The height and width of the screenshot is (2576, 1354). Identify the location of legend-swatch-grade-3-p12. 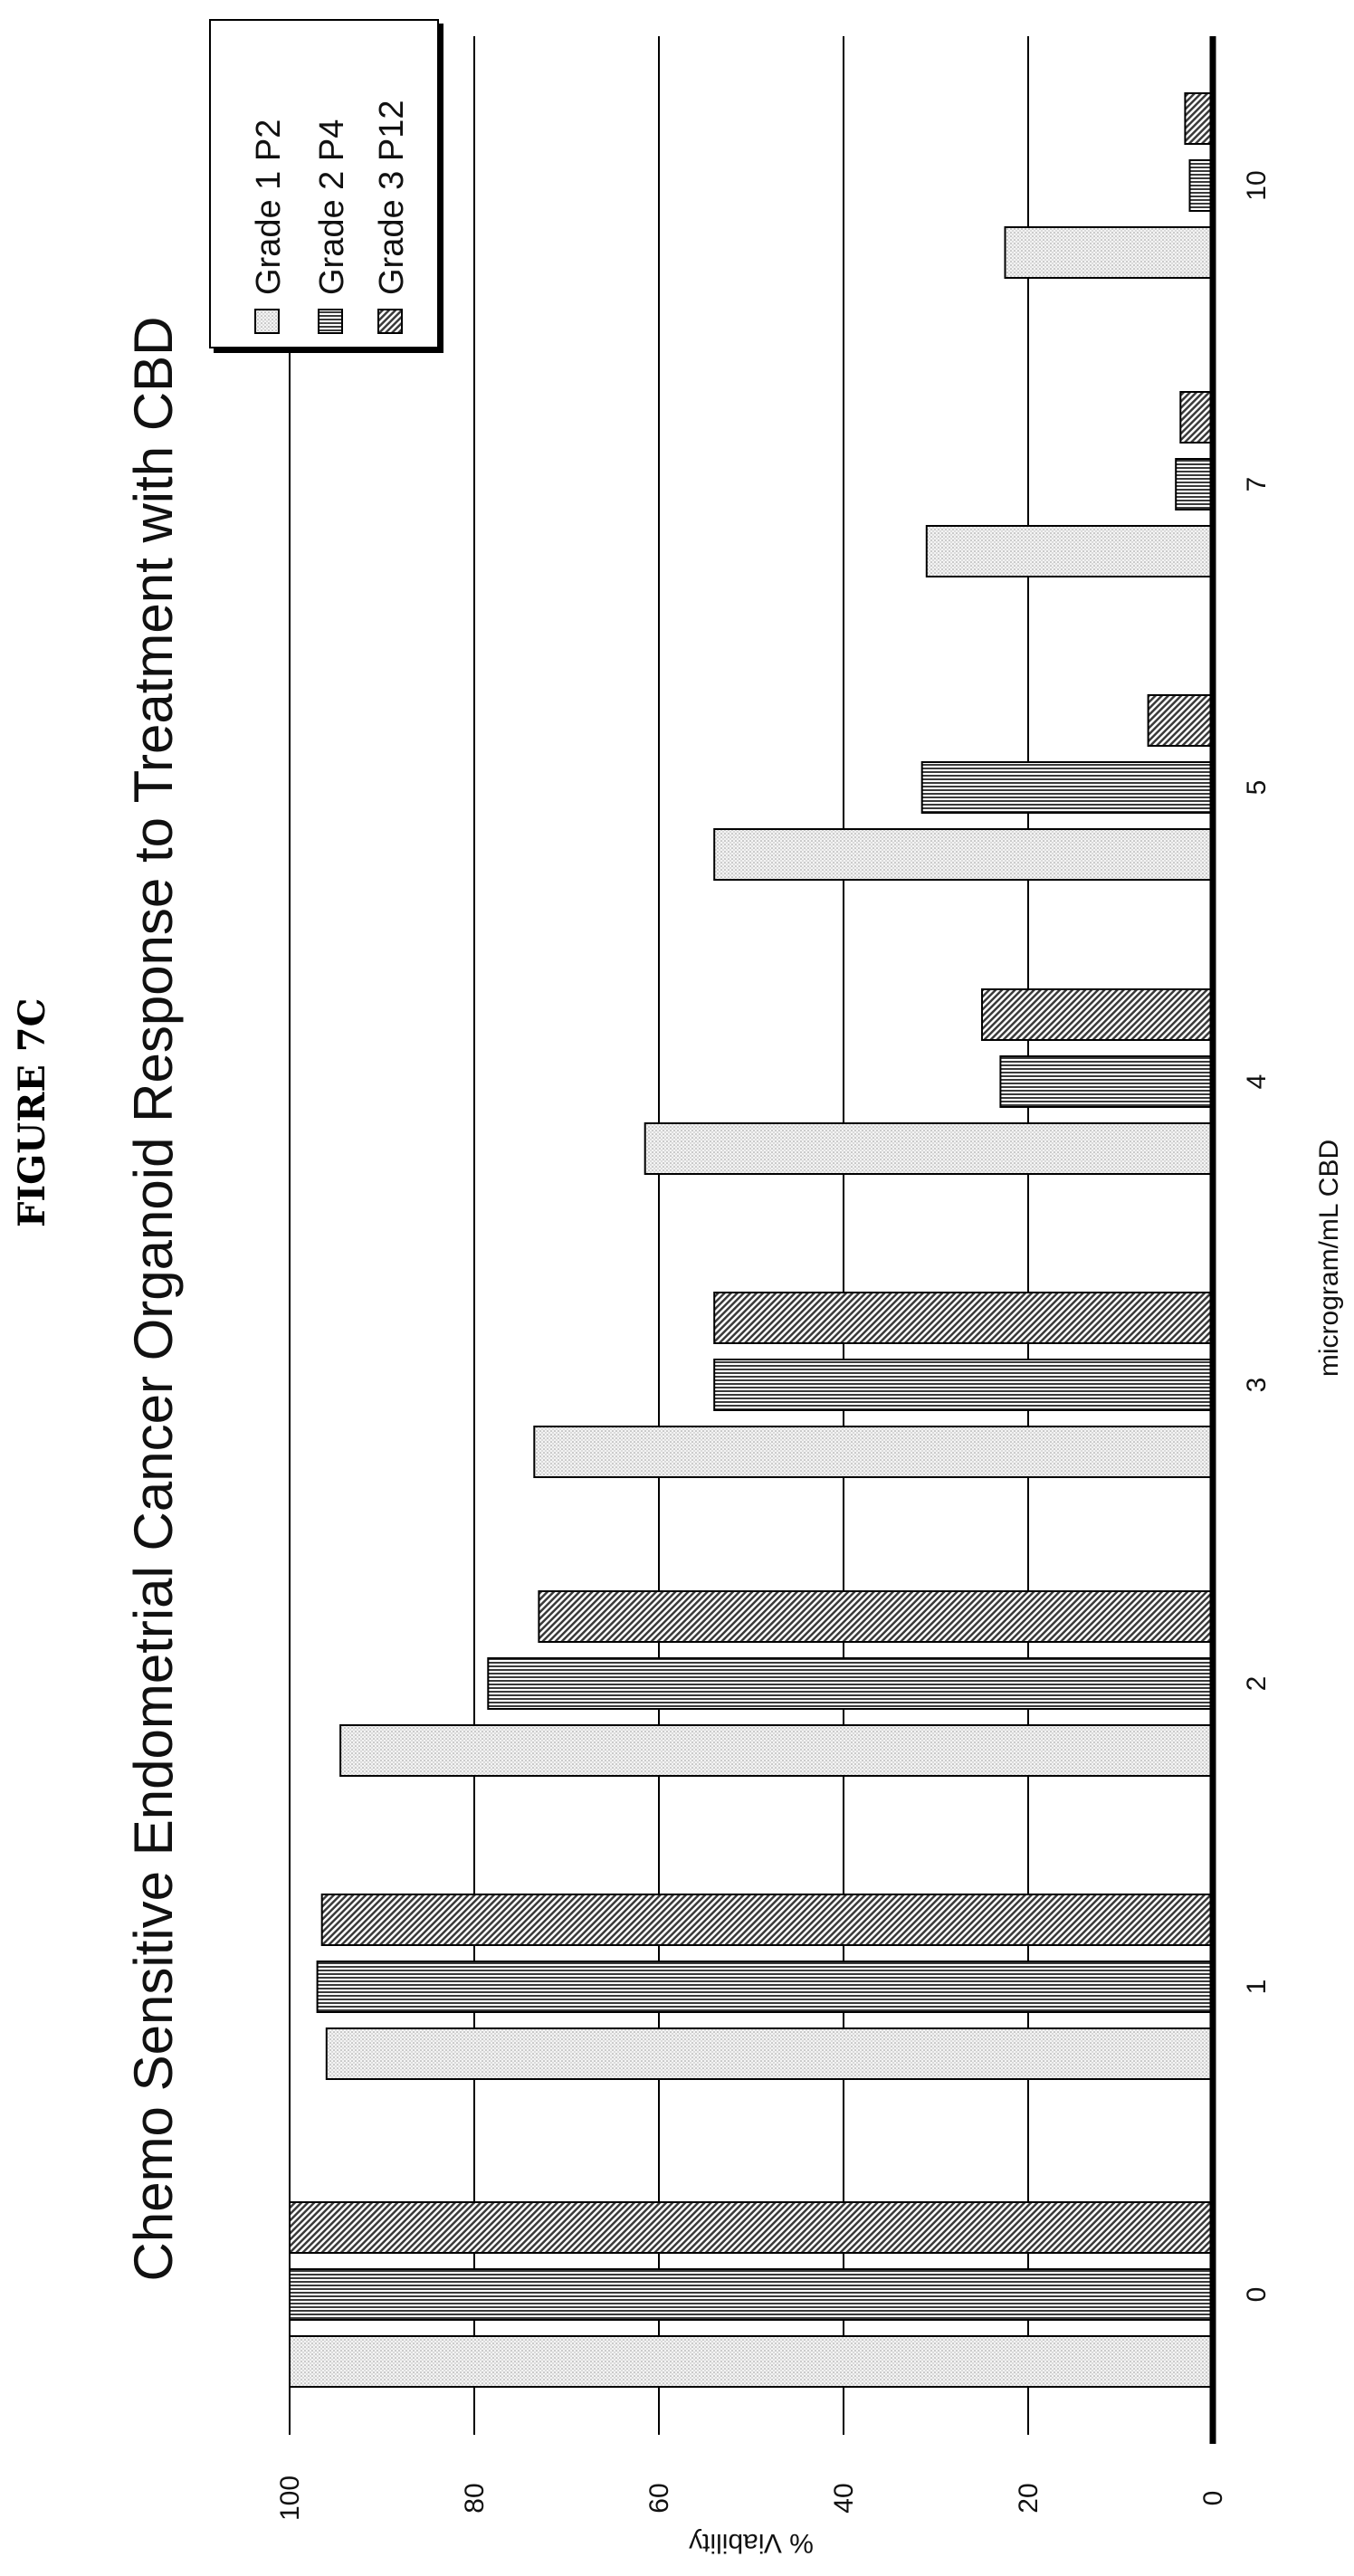
(390, 321).